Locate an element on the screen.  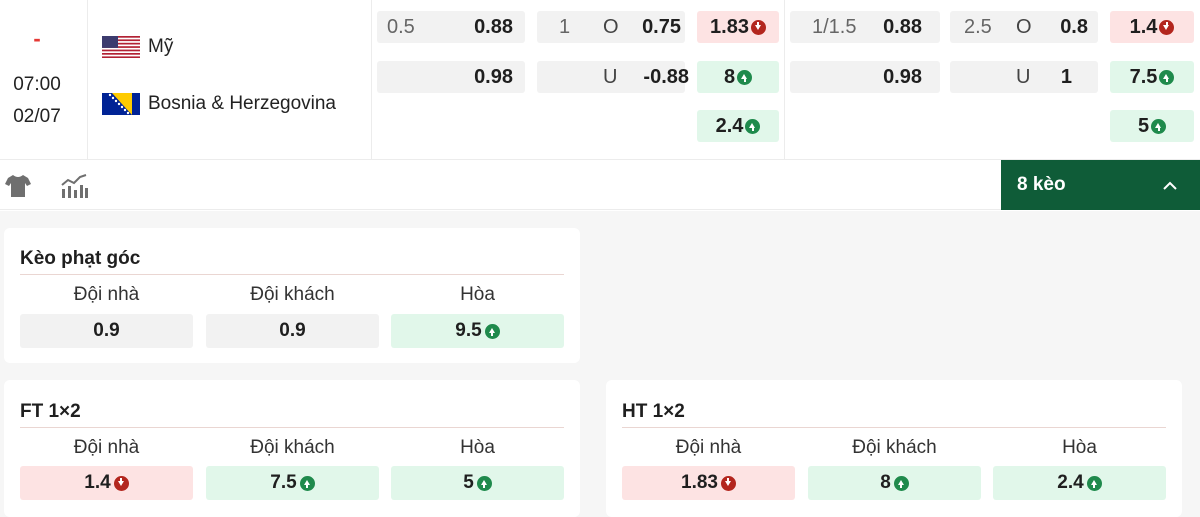
ft-over-odds: 0.75 is located at coordinates (661, 26).